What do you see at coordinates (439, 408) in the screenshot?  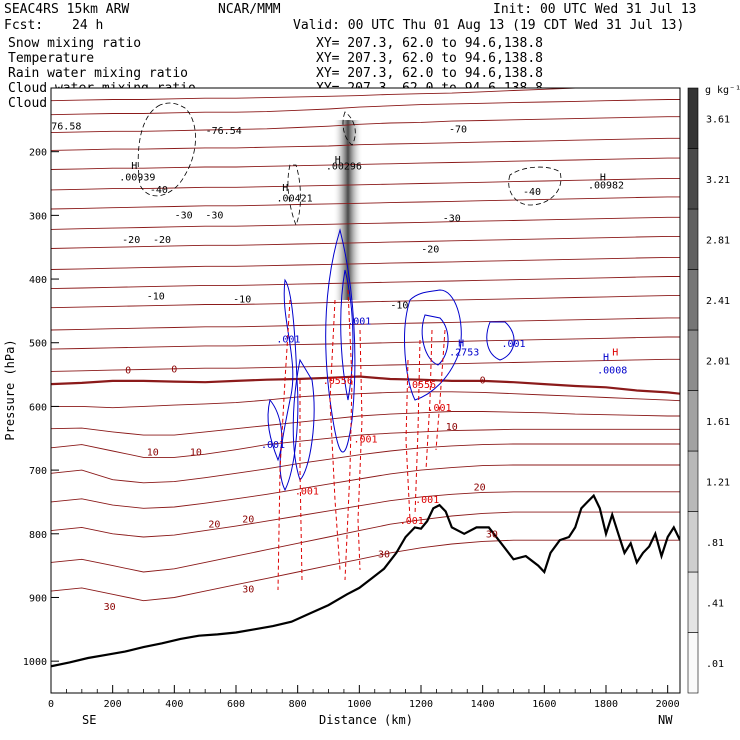 I see `contour-label-35: .001` at bounding box center [439, 408].